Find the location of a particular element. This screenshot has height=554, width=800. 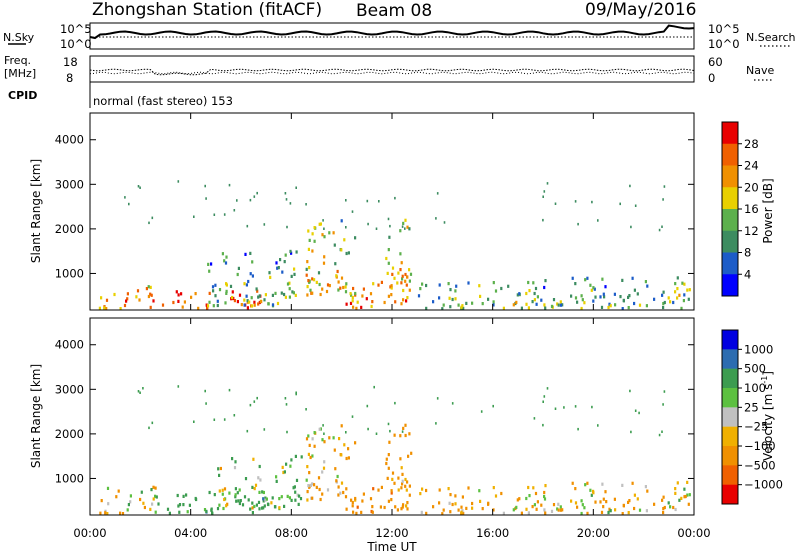

cpid-label: CPID is located at coordinates (22, 95).